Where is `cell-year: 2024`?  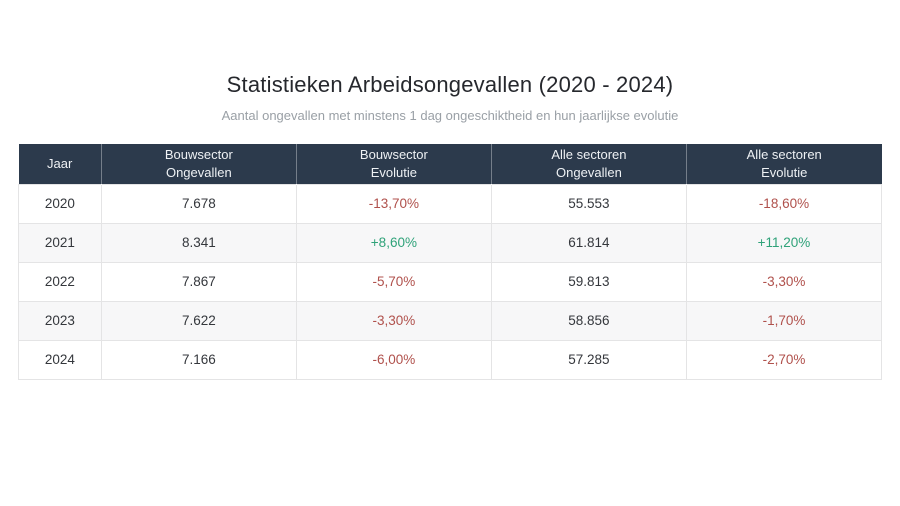
cell-year: 2024 is located at coordinates (60, 359).